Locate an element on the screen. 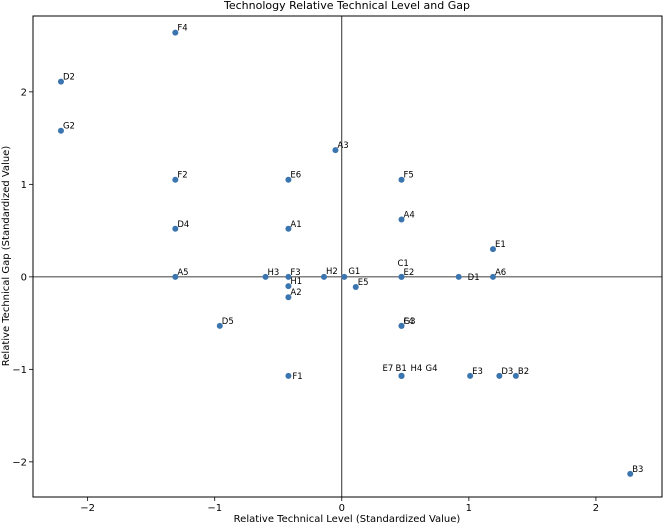  point-label: F5 is located at coordinates (409, 176).